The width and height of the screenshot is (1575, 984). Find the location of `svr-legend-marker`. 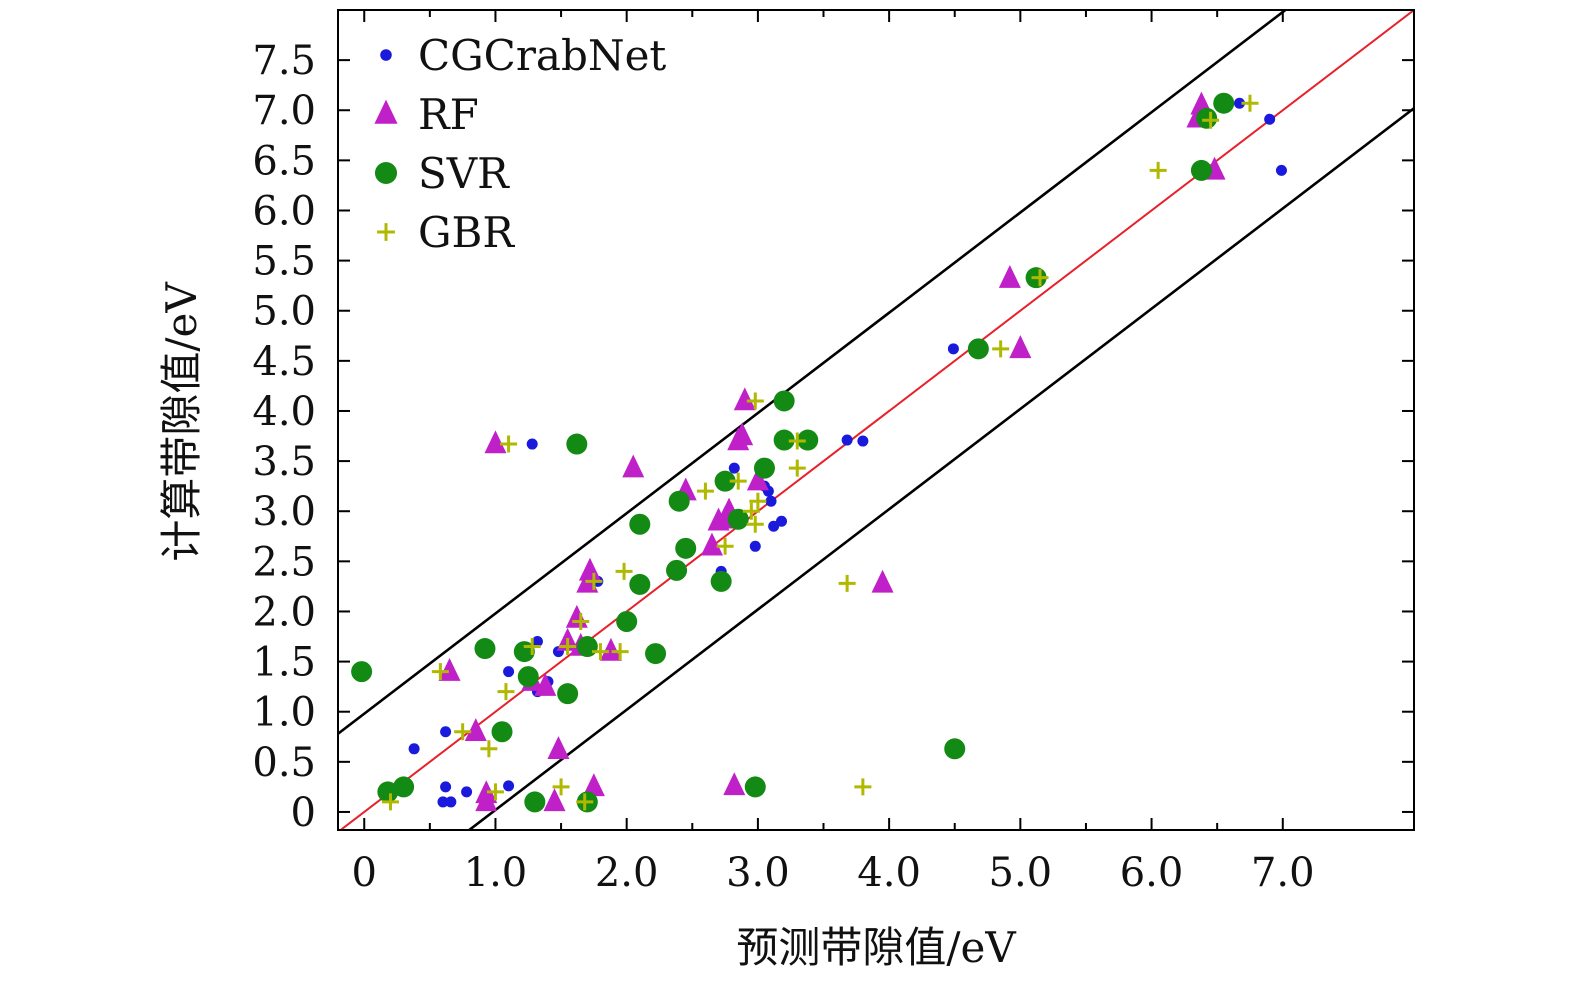

svr-legend-marker is located at coordinates (386, 173).